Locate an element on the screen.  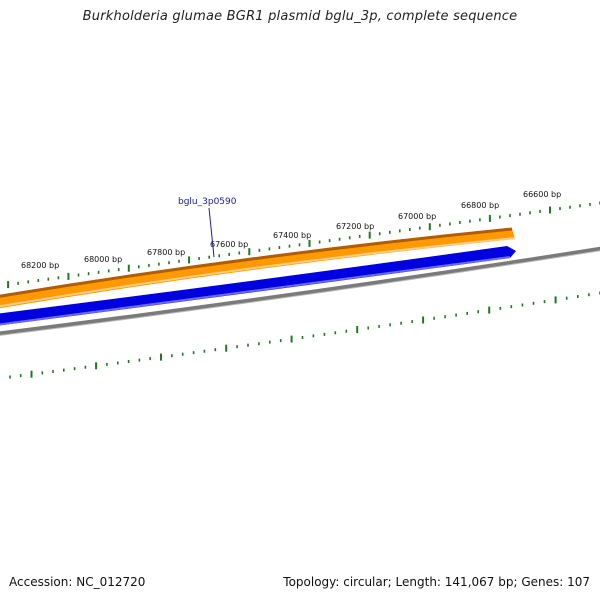
orange-feature is located at coordinates (257, 269).